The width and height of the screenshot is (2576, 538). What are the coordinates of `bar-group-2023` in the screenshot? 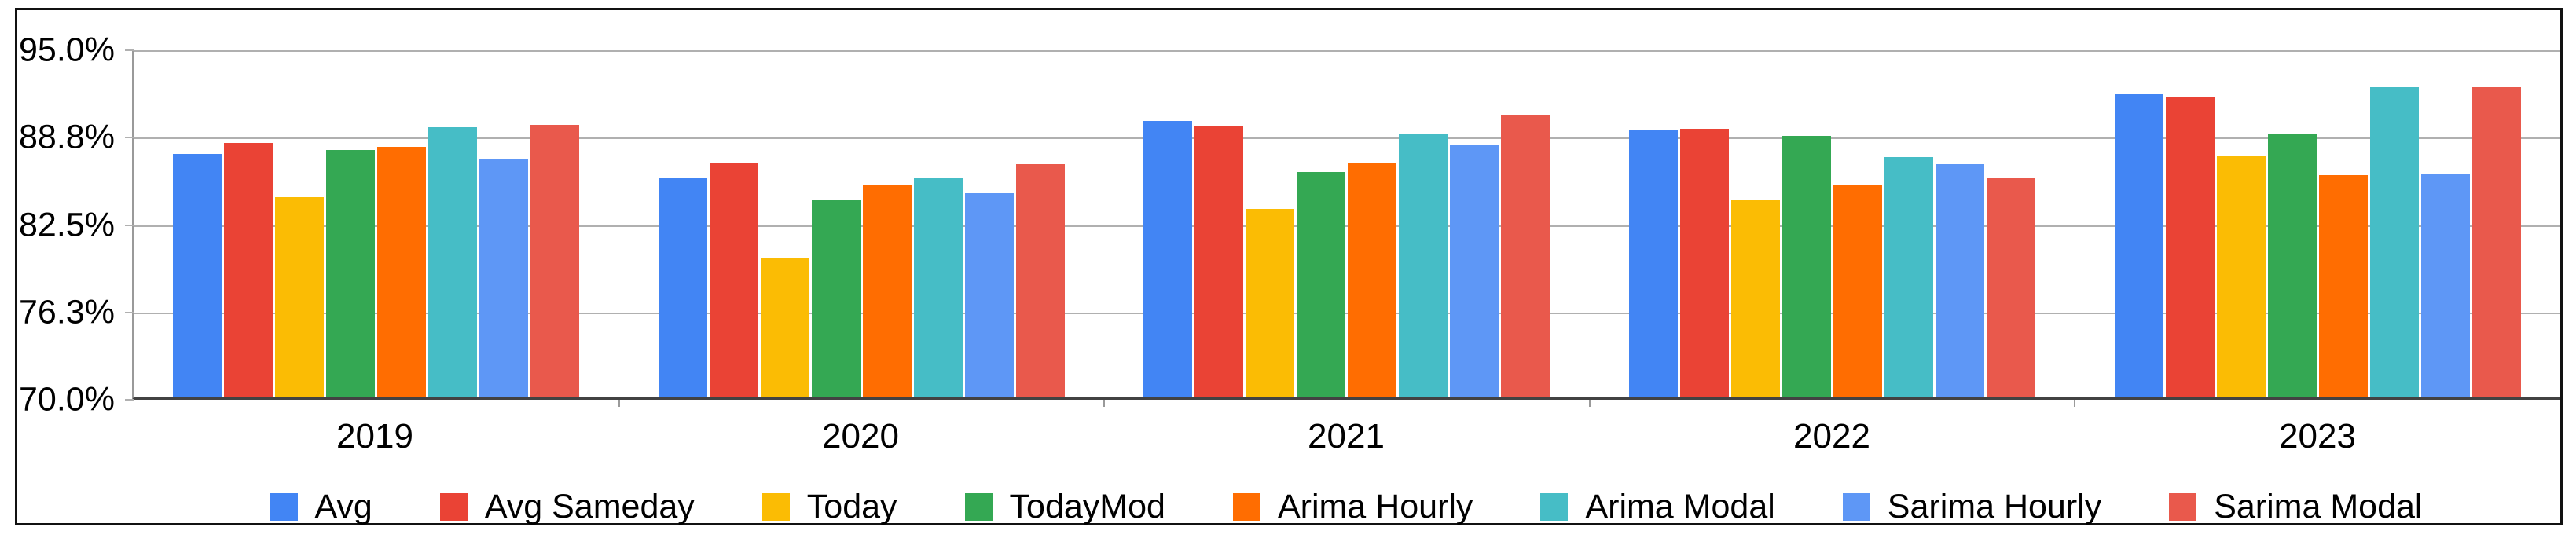 It's located at (2317, 223).